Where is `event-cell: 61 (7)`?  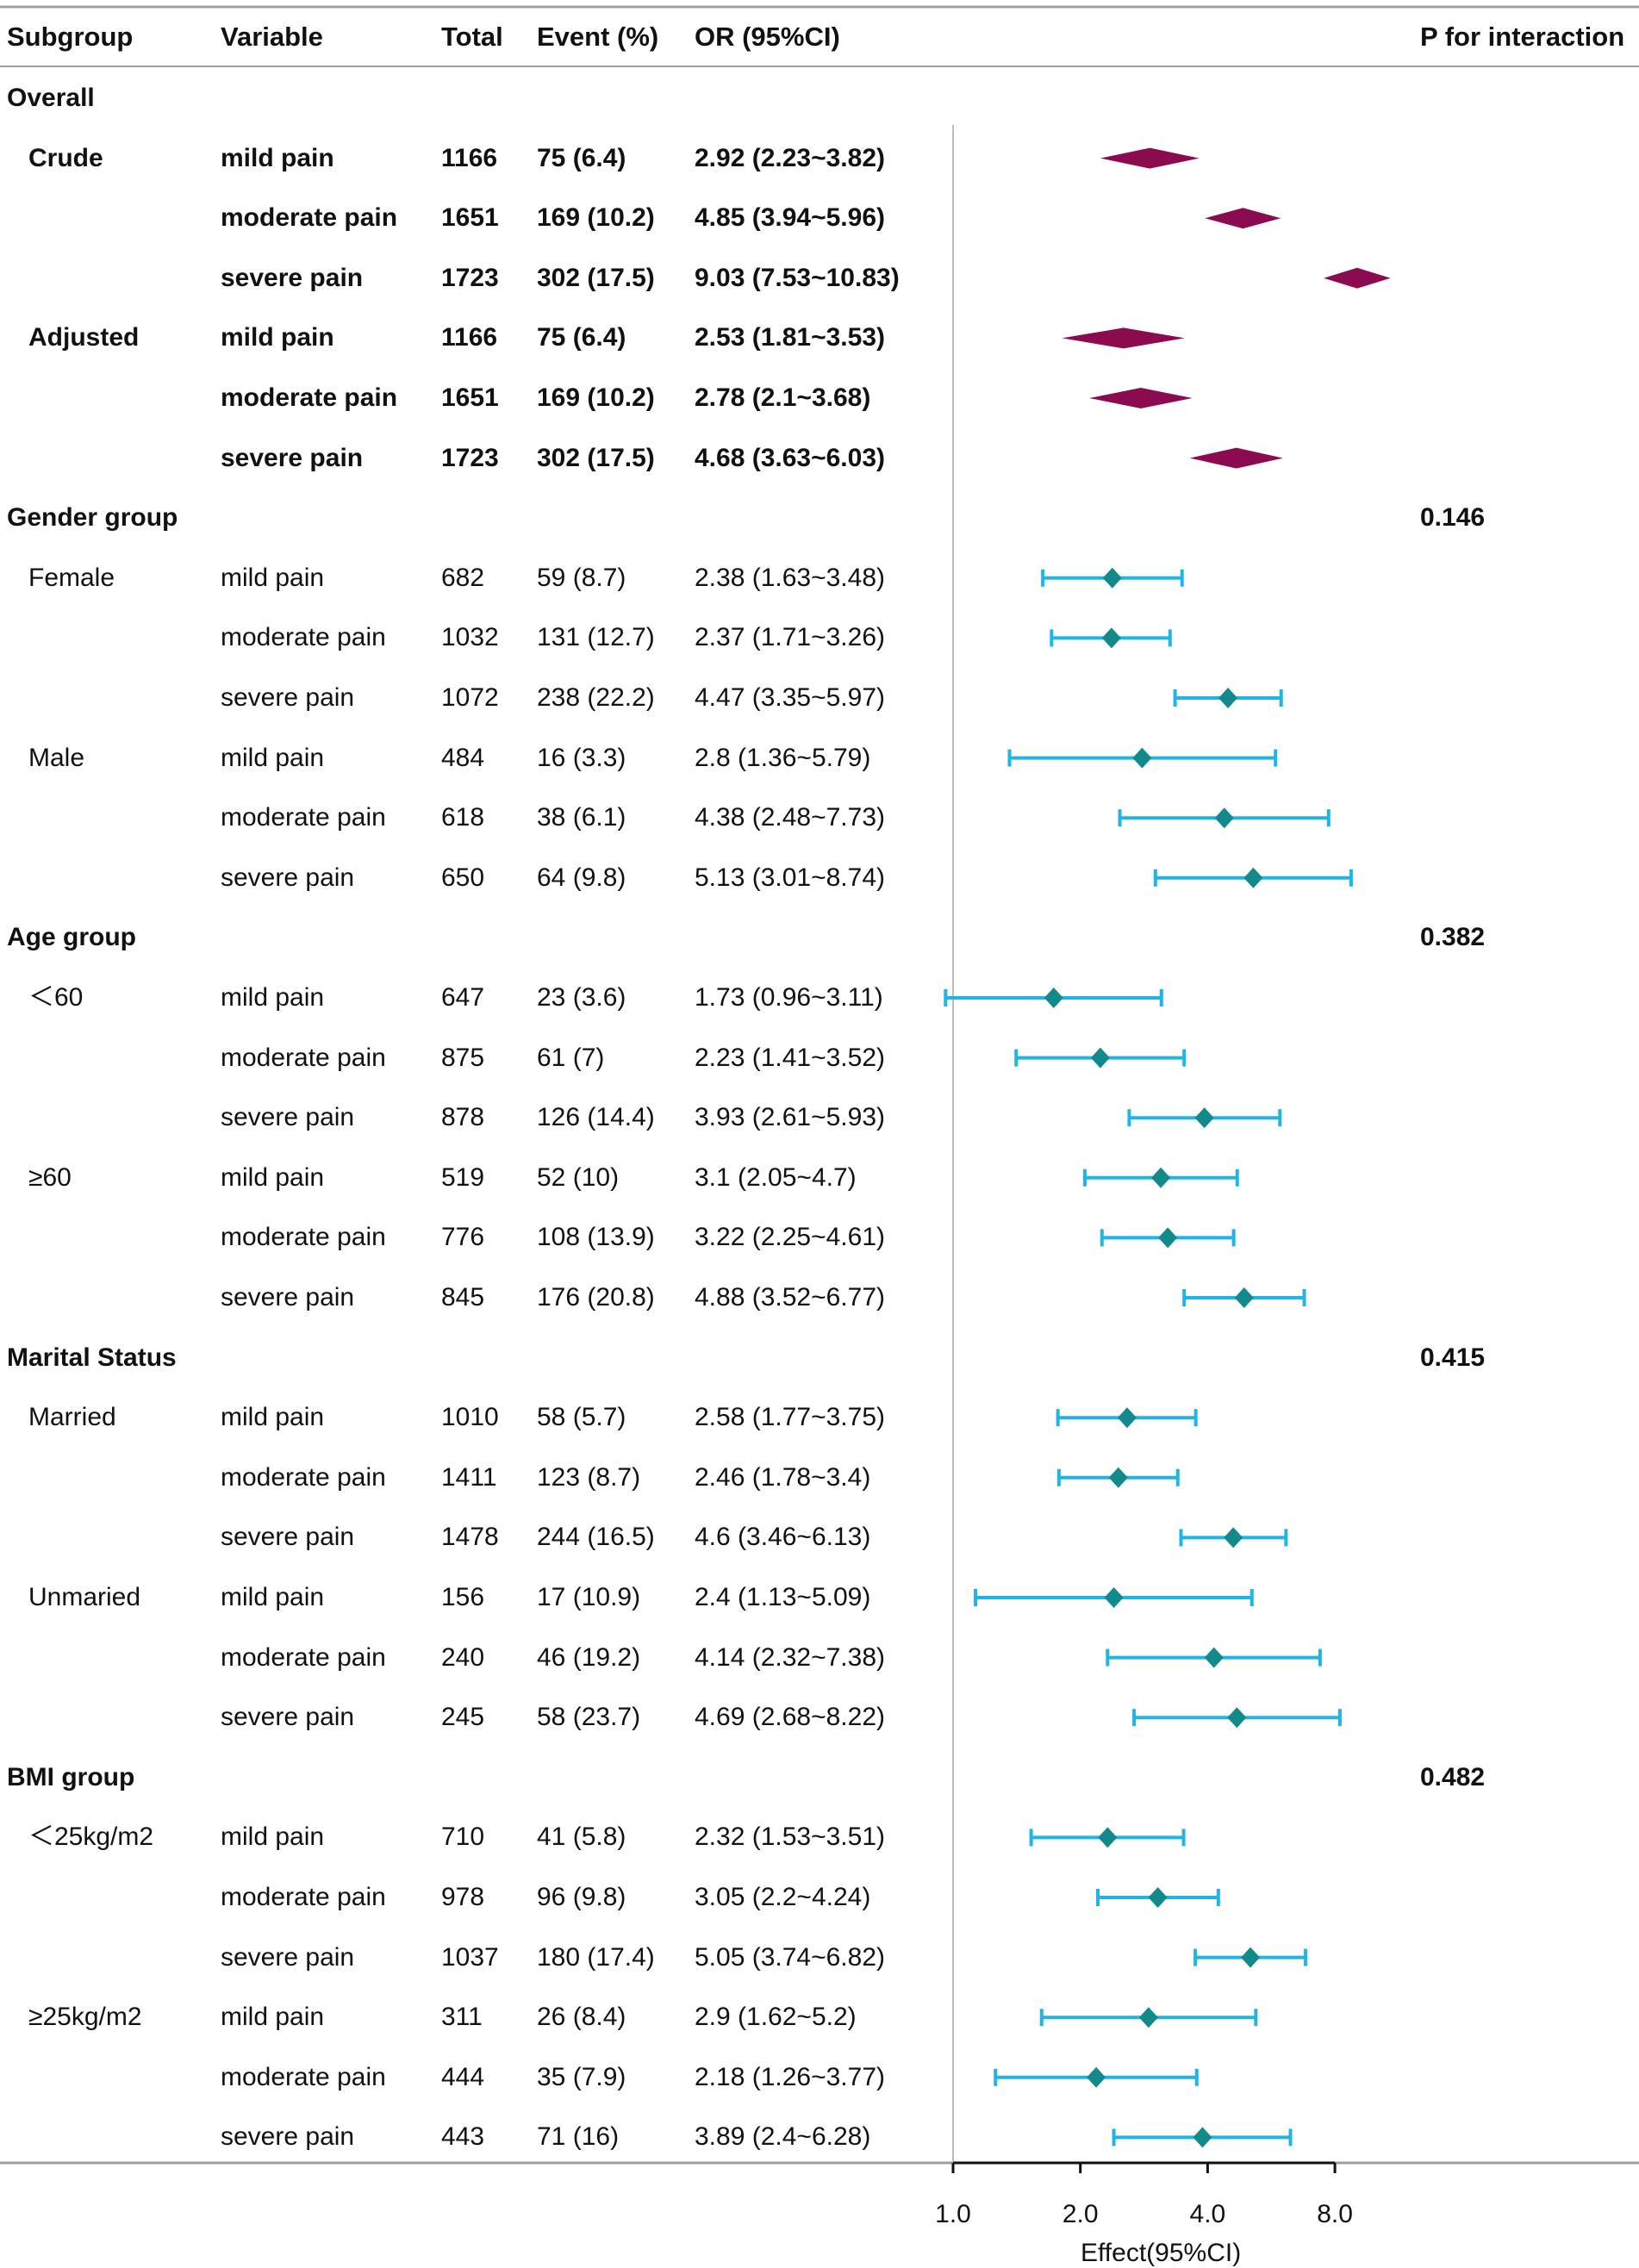 event-cell: 61 (7) is located at coordinates (571, 1057).